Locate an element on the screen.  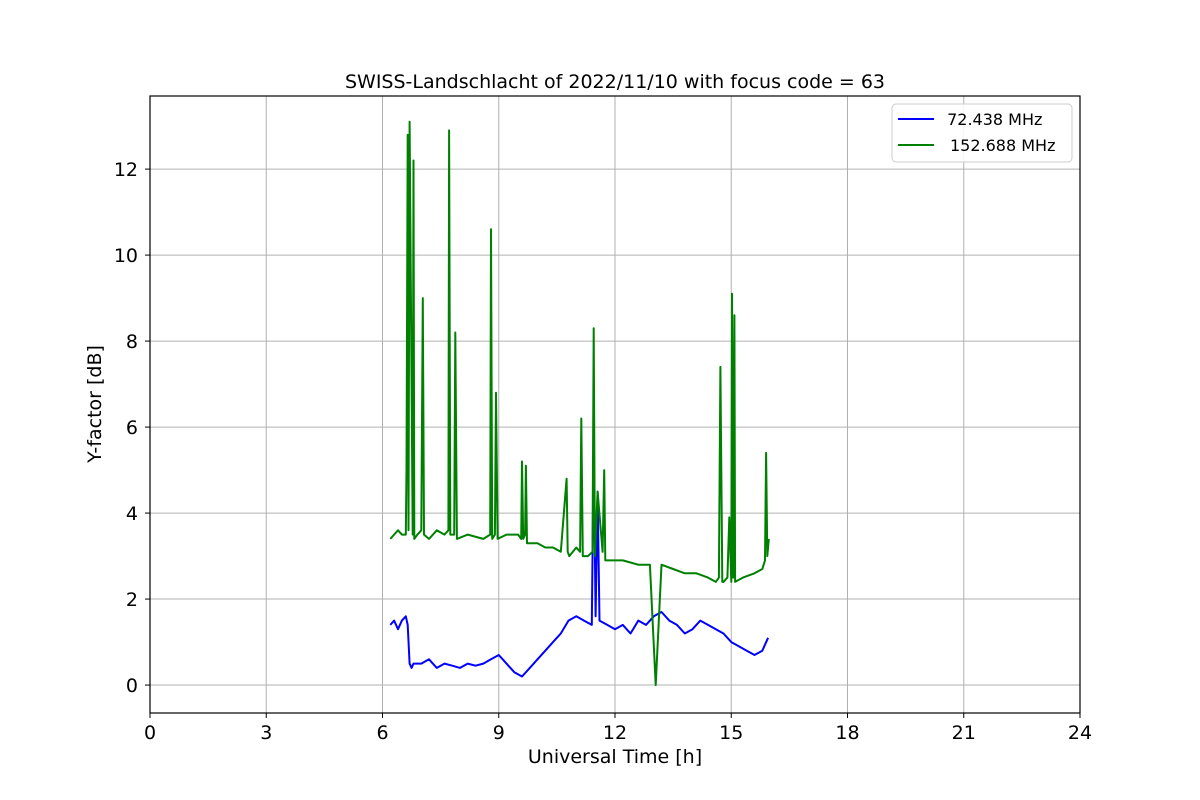
x-axis-label: Universal Time [h] is located at coordinates (615, 757).